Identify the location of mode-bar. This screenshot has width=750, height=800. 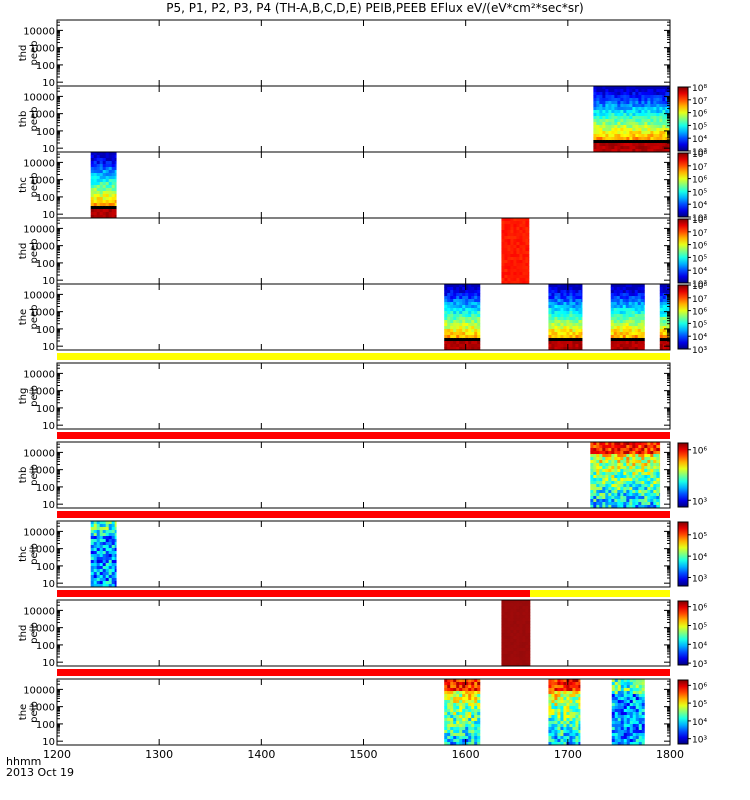
(363, 593).